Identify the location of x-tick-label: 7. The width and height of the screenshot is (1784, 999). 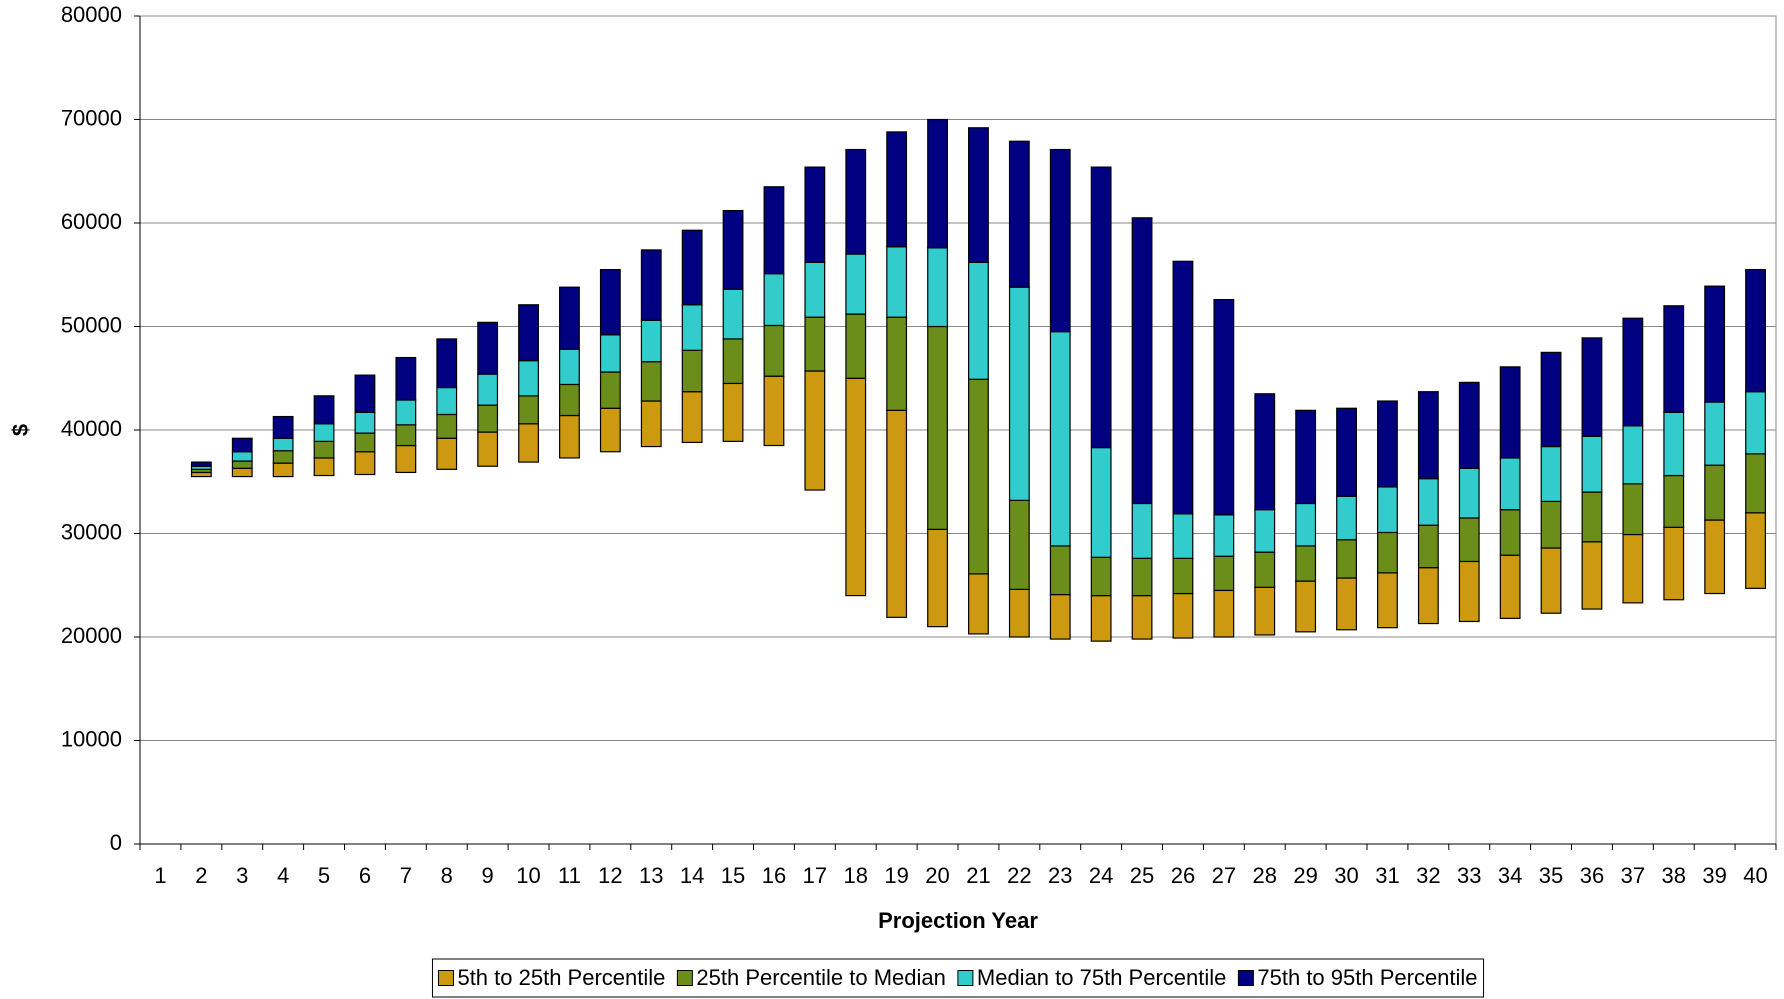
(406, 875).